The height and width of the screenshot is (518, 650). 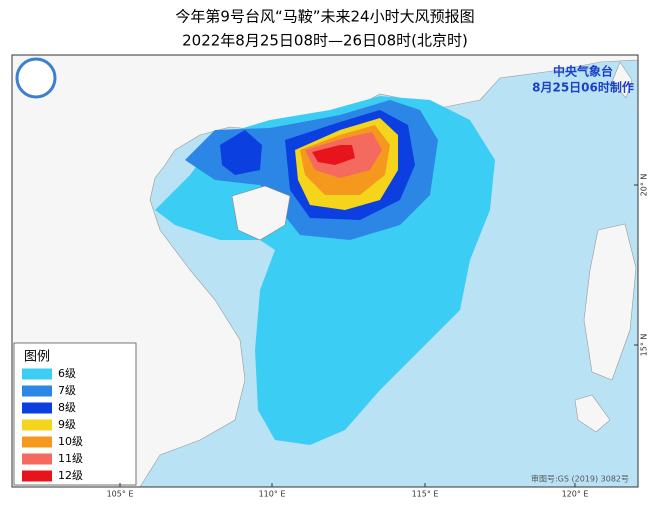 I want to click on approval-number: 审图号:GS (2019) 3082号, so click(x=580, y=479).